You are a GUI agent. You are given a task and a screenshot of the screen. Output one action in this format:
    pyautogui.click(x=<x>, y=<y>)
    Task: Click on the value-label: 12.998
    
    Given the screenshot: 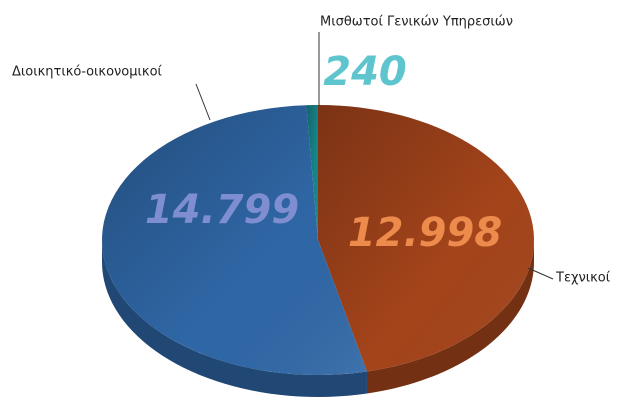 What is the action you would take?
    pyautogui.click(x=425, y=233)
    